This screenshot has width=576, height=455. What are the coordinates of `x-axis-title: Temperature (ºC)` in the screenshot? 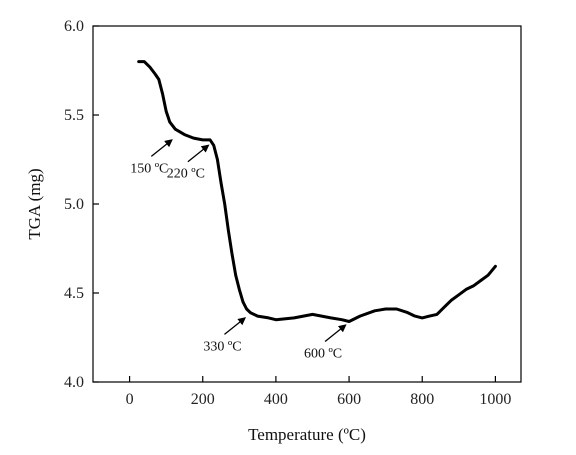 It's located at (307, 434).